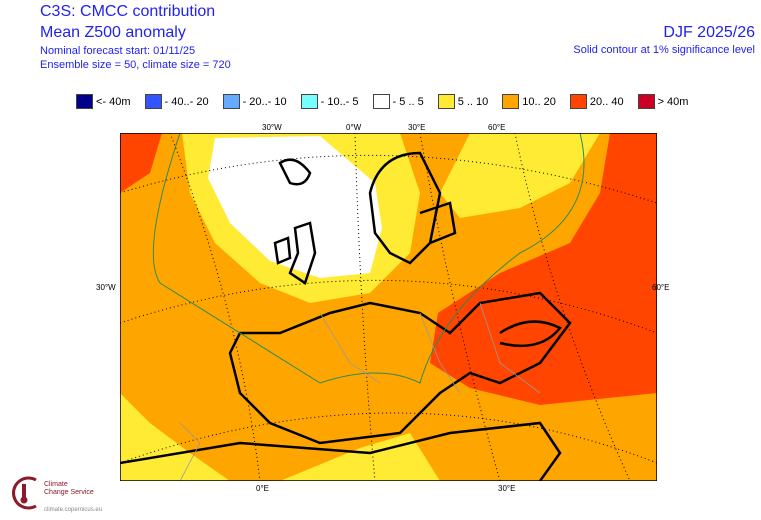 The width and height of the screenshot is (761, 520). What do you see at coordinates (69, 492) in the screenshot?
I see `logo-name-2: Change Service` at bounding box center [69, 492].